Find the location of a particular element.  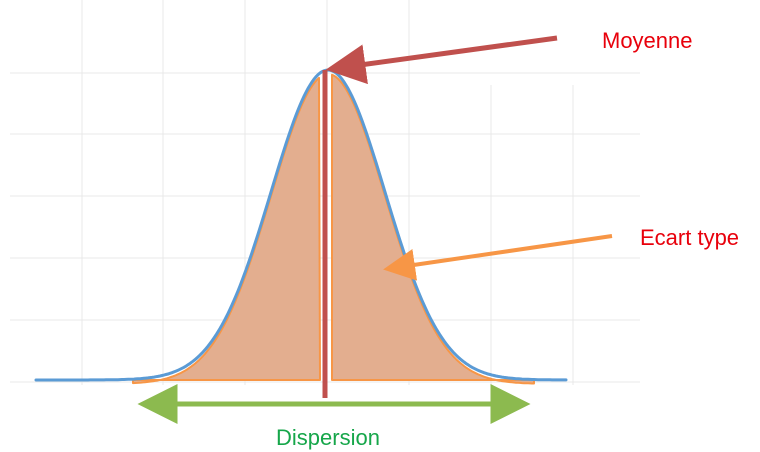

mean-label: Moyenne is located at coordinates (647, 40).